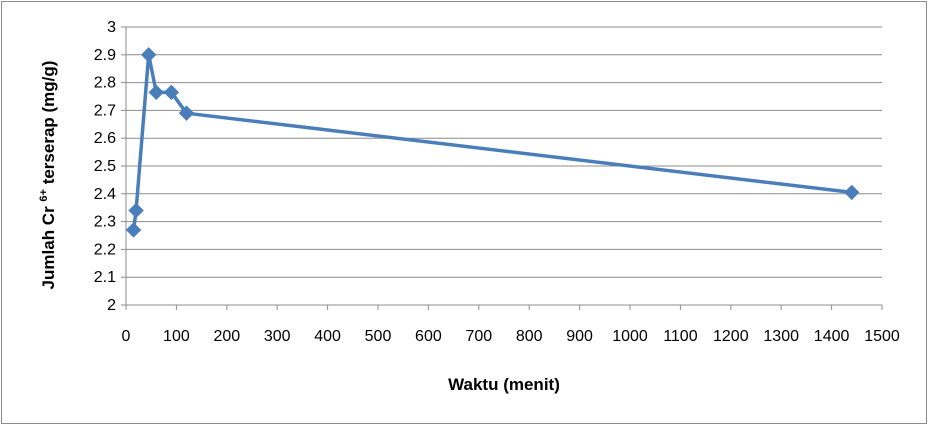 The image size is (930, 427). What do you see at coordinates (478, 336) in the screenshot?
I see `x-tick-label: 700` at bounding box center [478, 336].